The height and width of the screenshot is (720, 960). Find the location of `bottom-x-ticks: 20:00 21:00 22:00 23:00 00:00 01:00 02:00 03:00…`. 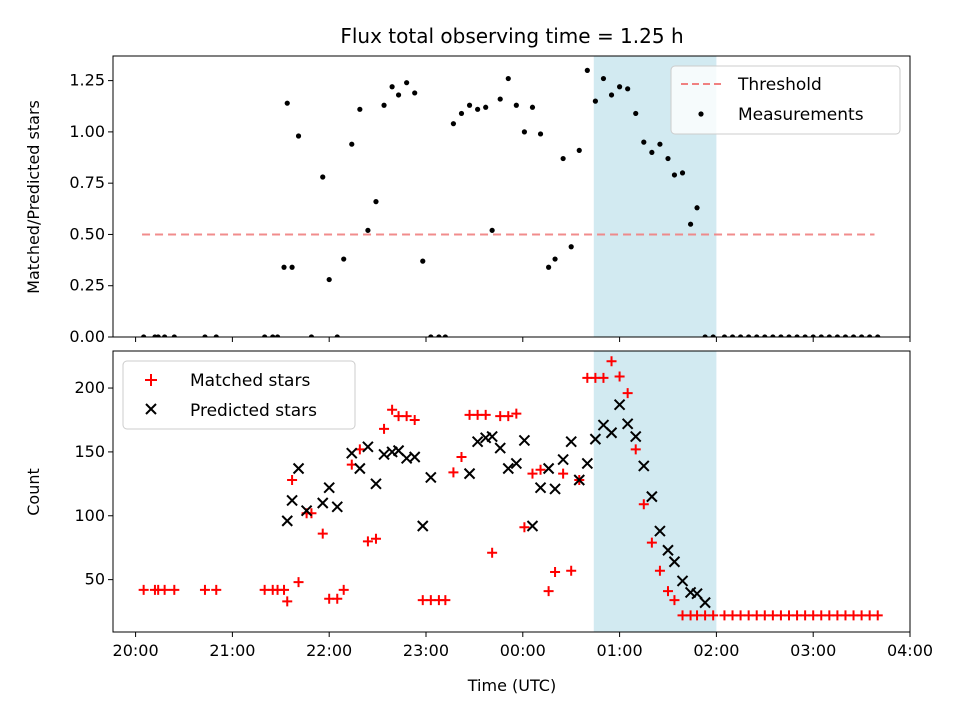

bottom-x-ticks: 20:00 21:00 22:00 23:00 00:00 01:00 02:00 03:00… is located at coordinates (523, 646).